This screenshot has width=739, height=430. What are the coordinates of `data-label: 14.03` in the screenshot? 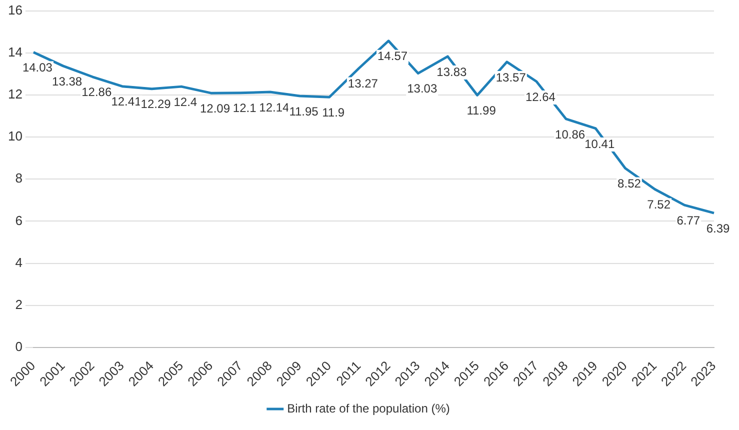 It's located at (37, 67).